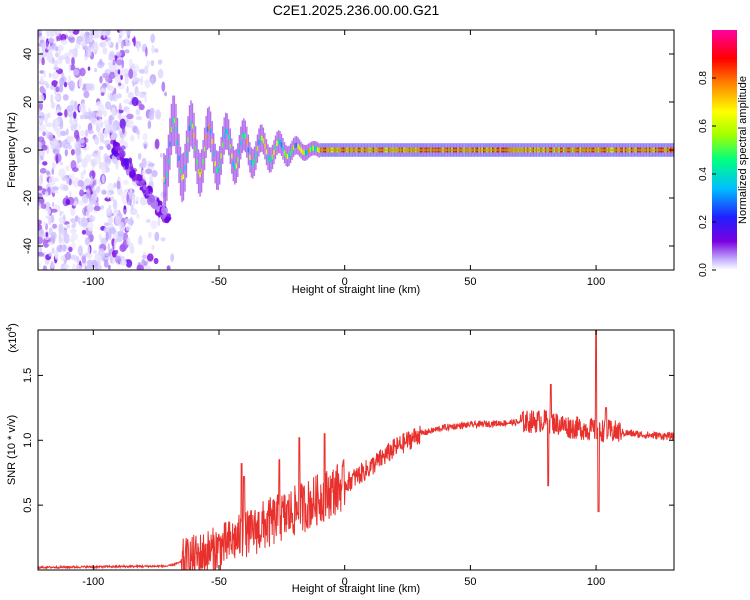  I want to click on x-tick-label: -50, so click(219, 282).